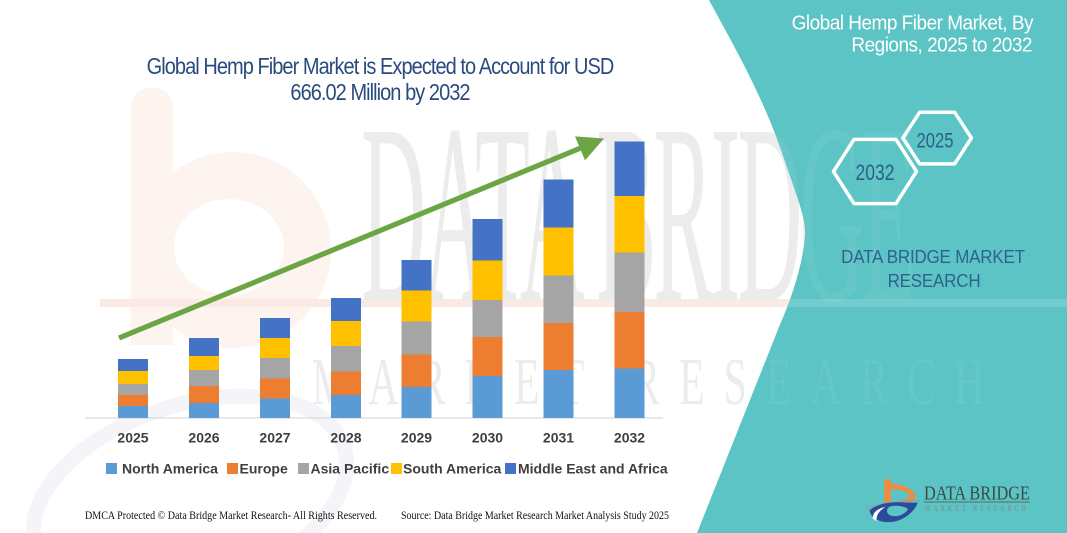  What do you see at coordinates (452, 469) in the screenshot?
I see `svg-text: South America` at bounding box center [452, 469].